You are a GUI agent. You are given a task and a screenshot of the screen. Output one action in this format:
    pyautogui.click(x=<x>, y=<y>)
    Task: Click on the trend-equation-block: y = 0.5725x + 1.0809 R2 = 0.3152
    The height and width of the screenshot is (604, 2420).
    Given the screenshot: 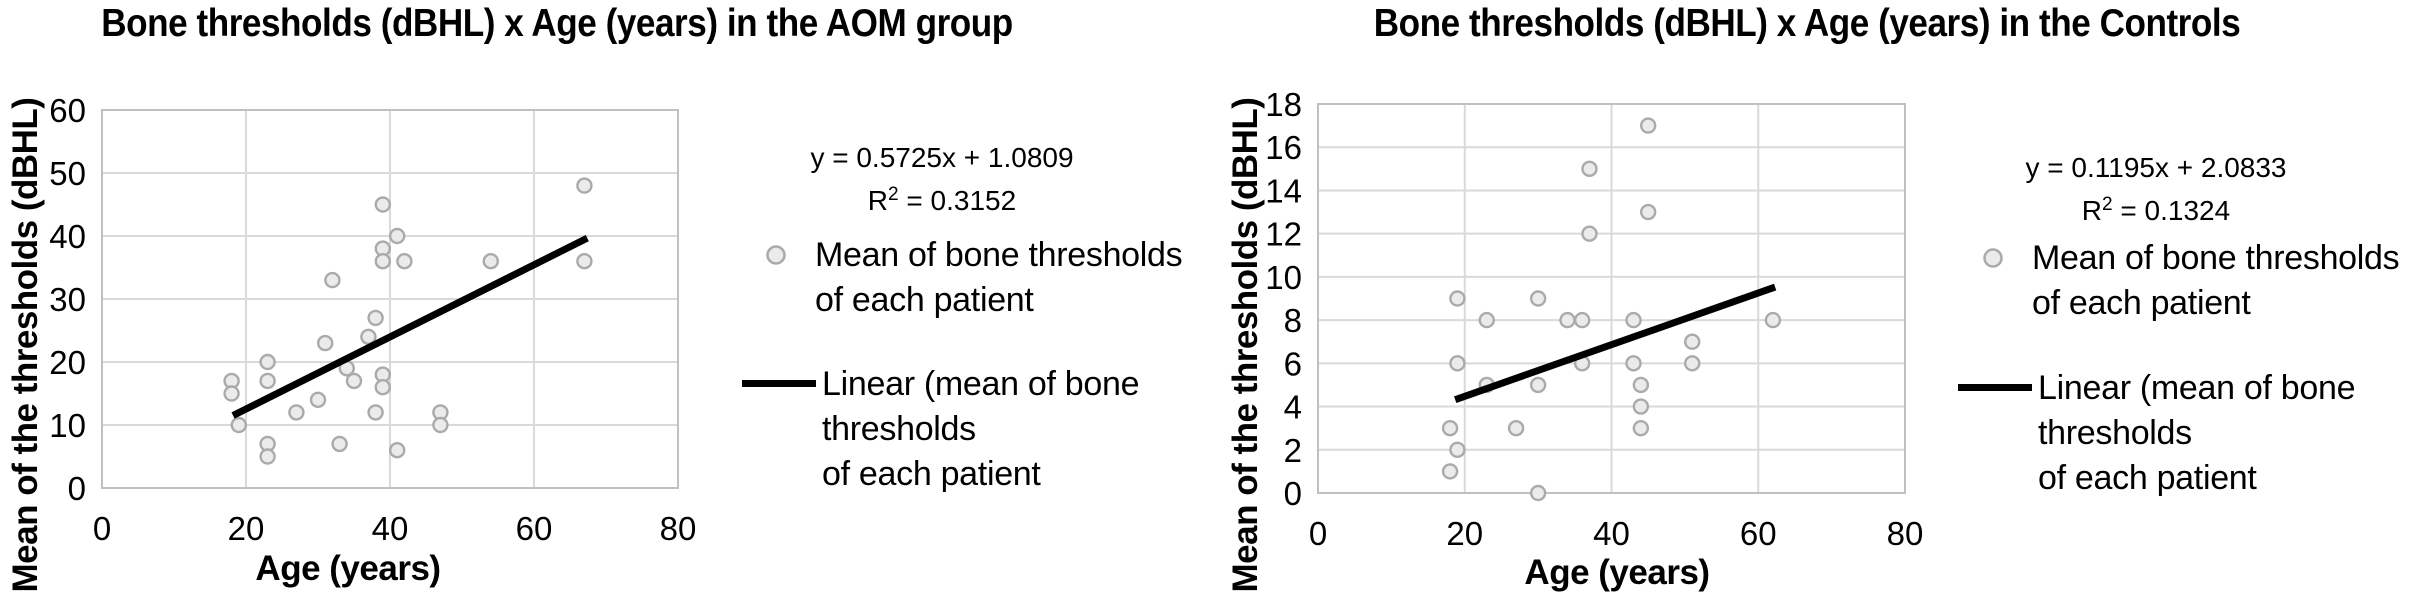 What is the action you would take?
    pyautogui.click(x=941, y=181)
    